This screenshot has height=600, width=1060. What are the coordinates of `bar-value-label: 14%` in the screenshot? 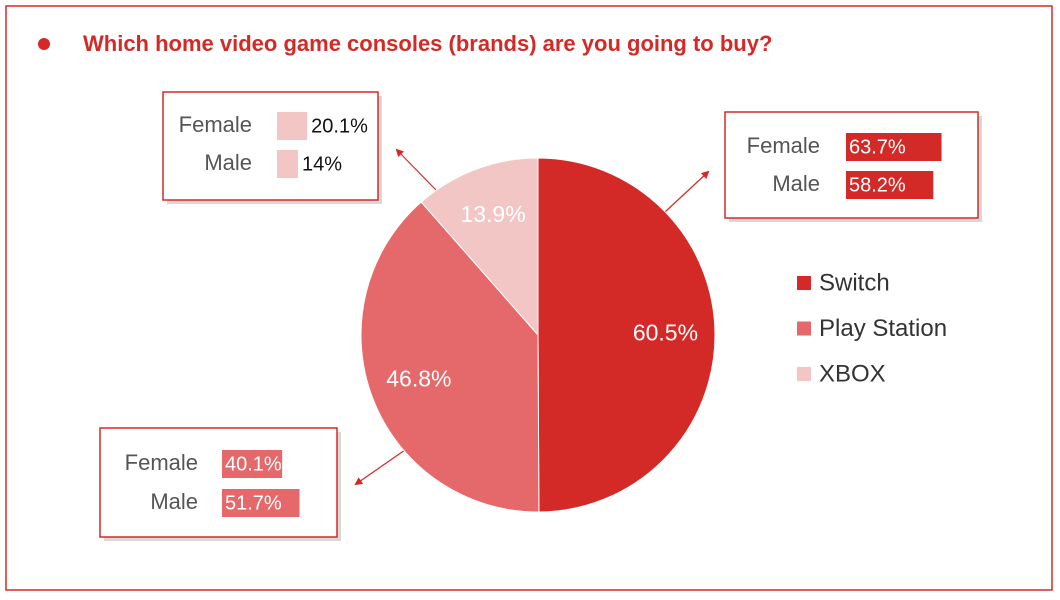 It's located at (322, 164).